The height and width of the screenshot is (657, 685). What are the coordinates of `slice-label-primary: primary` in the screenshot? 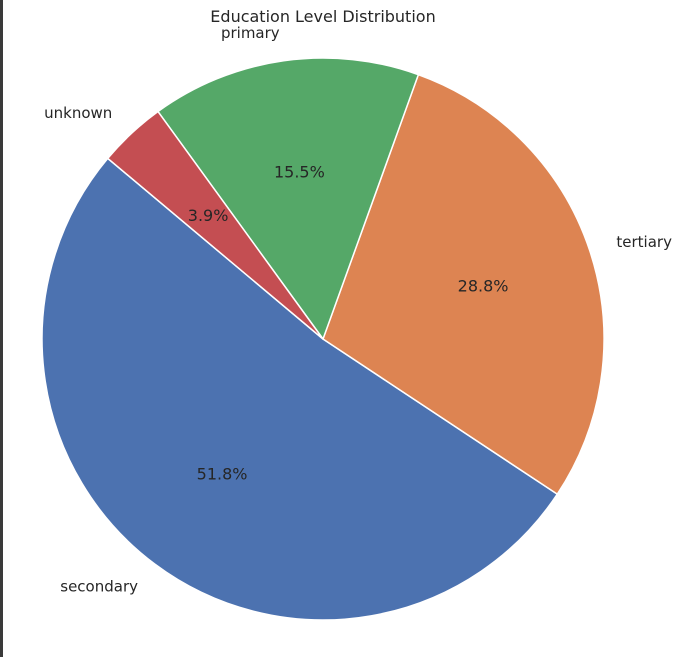 It's located at (250, 33).